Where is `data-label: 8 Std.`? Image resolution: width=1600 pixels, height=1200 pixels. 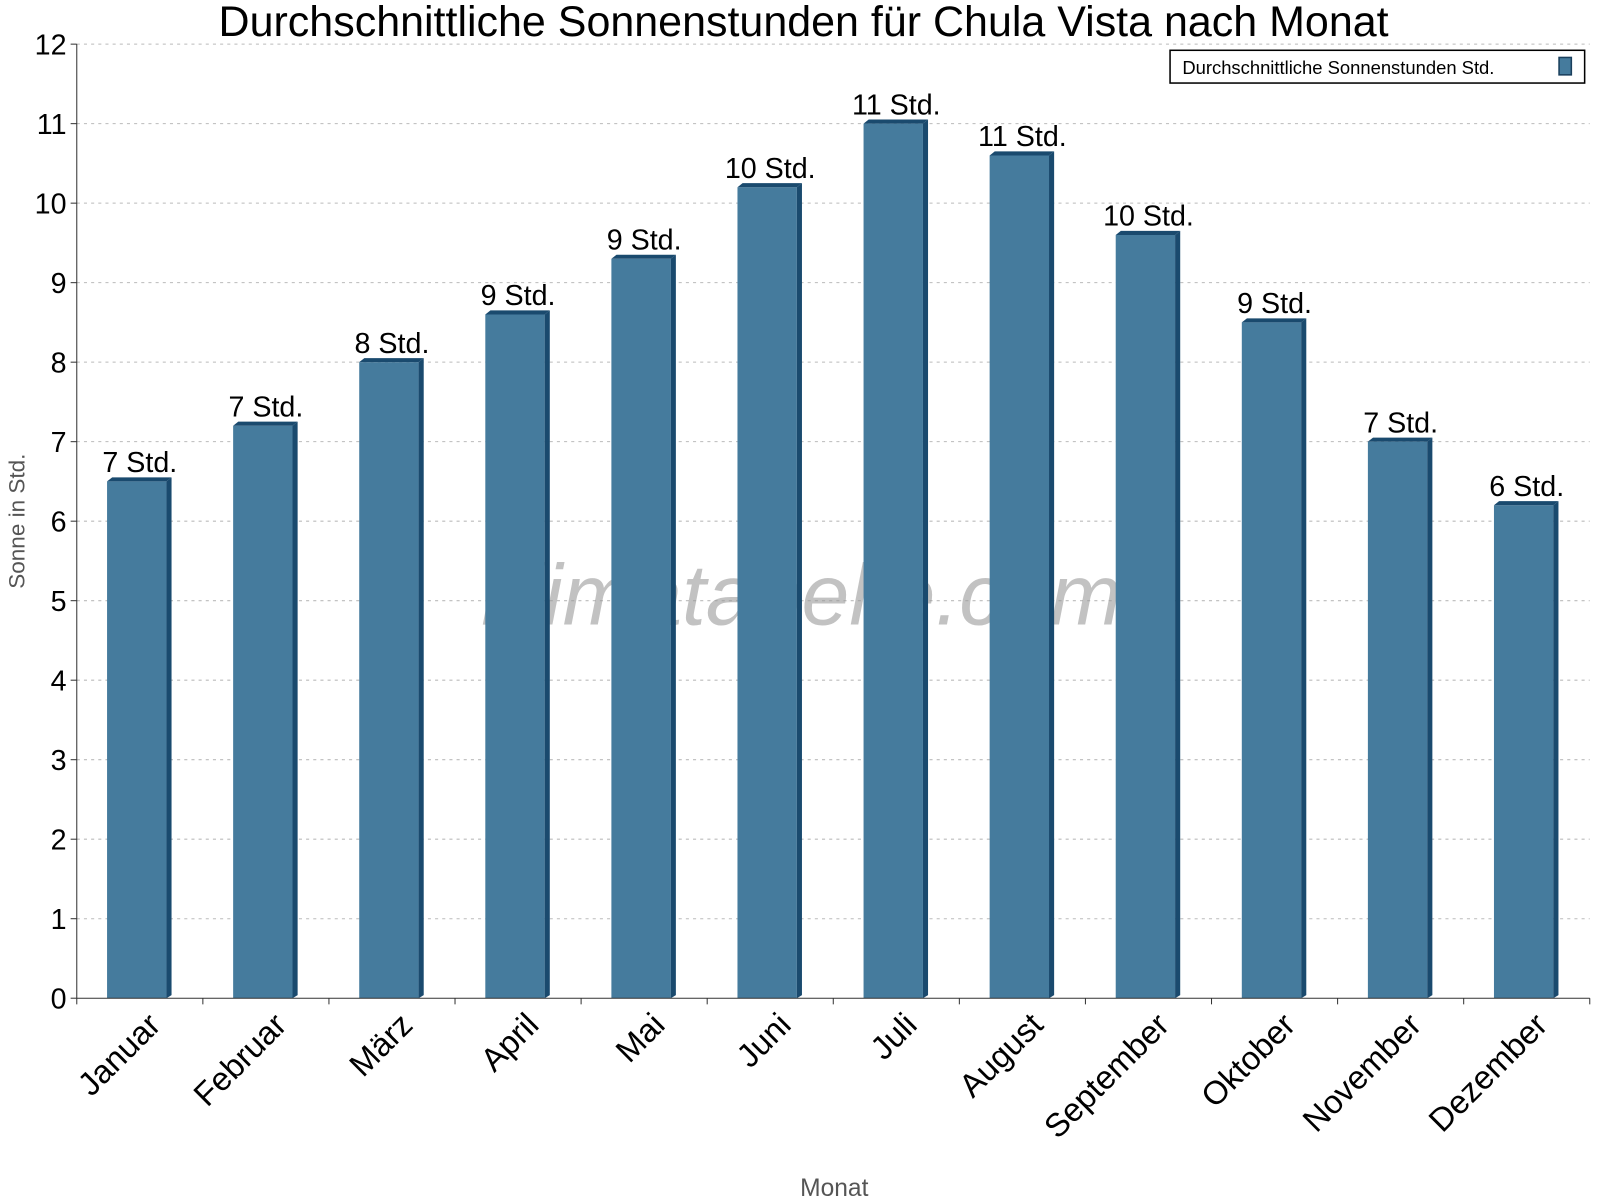
data-label: 8 Std. is located at coordinates (392, 344).